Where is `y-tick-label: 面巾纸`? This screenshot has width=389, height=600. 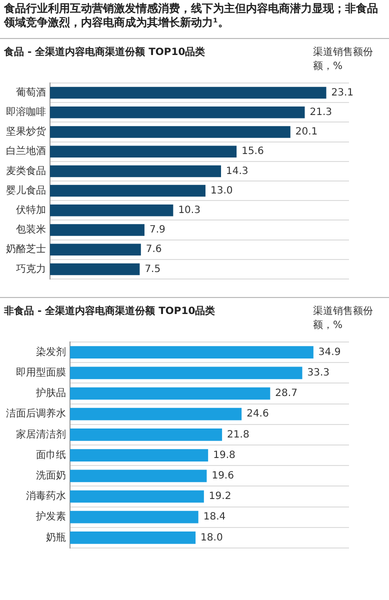
y-tick-label: 面巾纸 is located at coordinates (51, 454).